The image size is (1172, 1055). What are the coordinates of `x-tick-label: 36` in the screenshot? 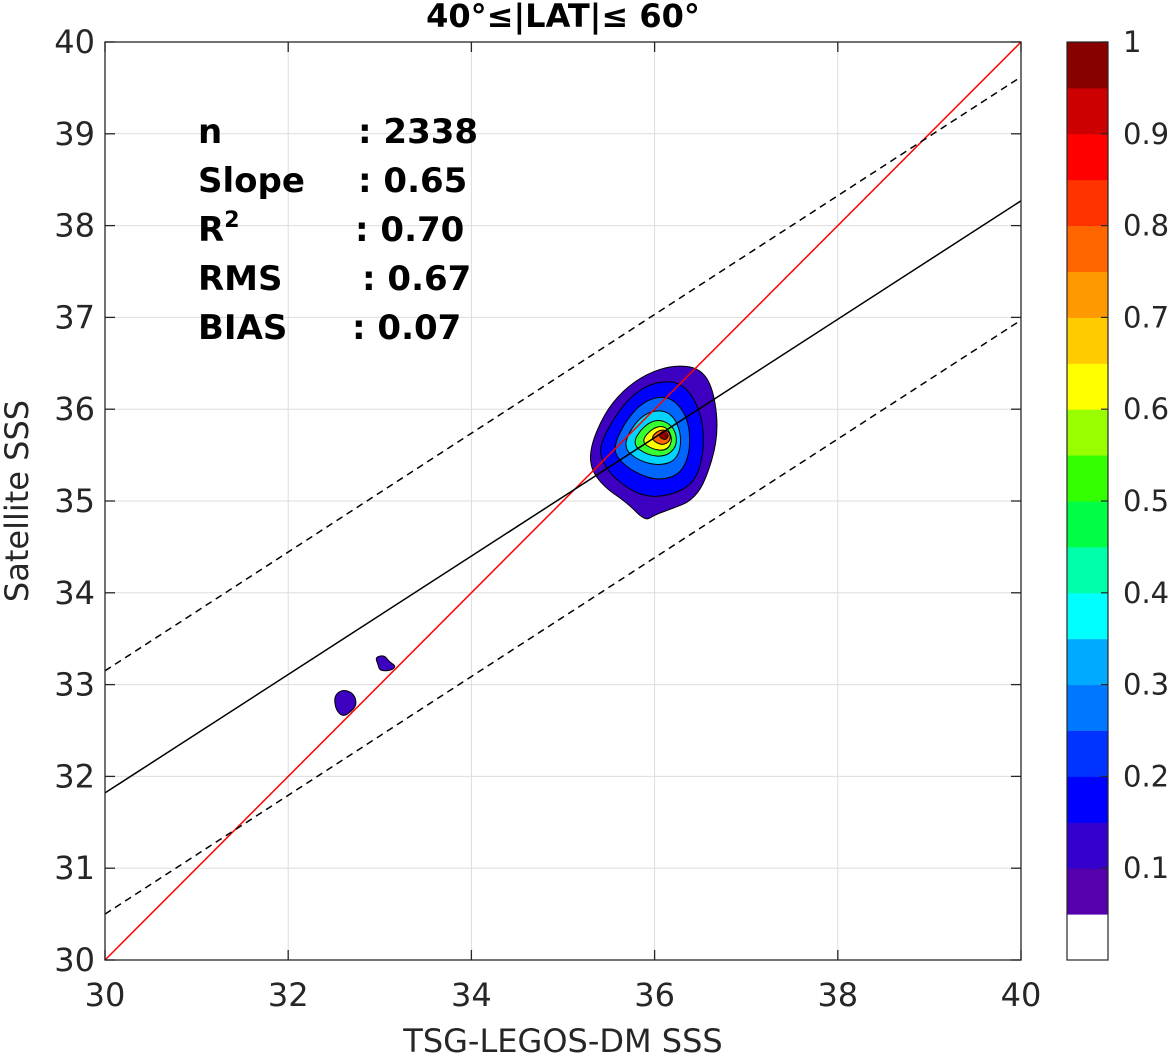 It's located at (654, 995).